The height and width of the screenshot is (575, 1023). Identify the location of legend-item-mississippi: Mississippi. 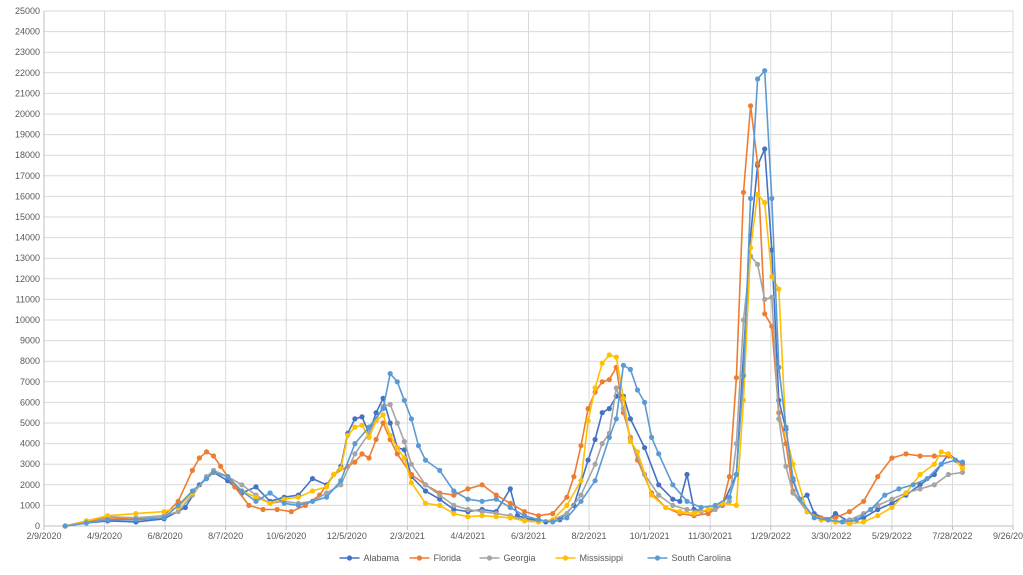
(589, 558).